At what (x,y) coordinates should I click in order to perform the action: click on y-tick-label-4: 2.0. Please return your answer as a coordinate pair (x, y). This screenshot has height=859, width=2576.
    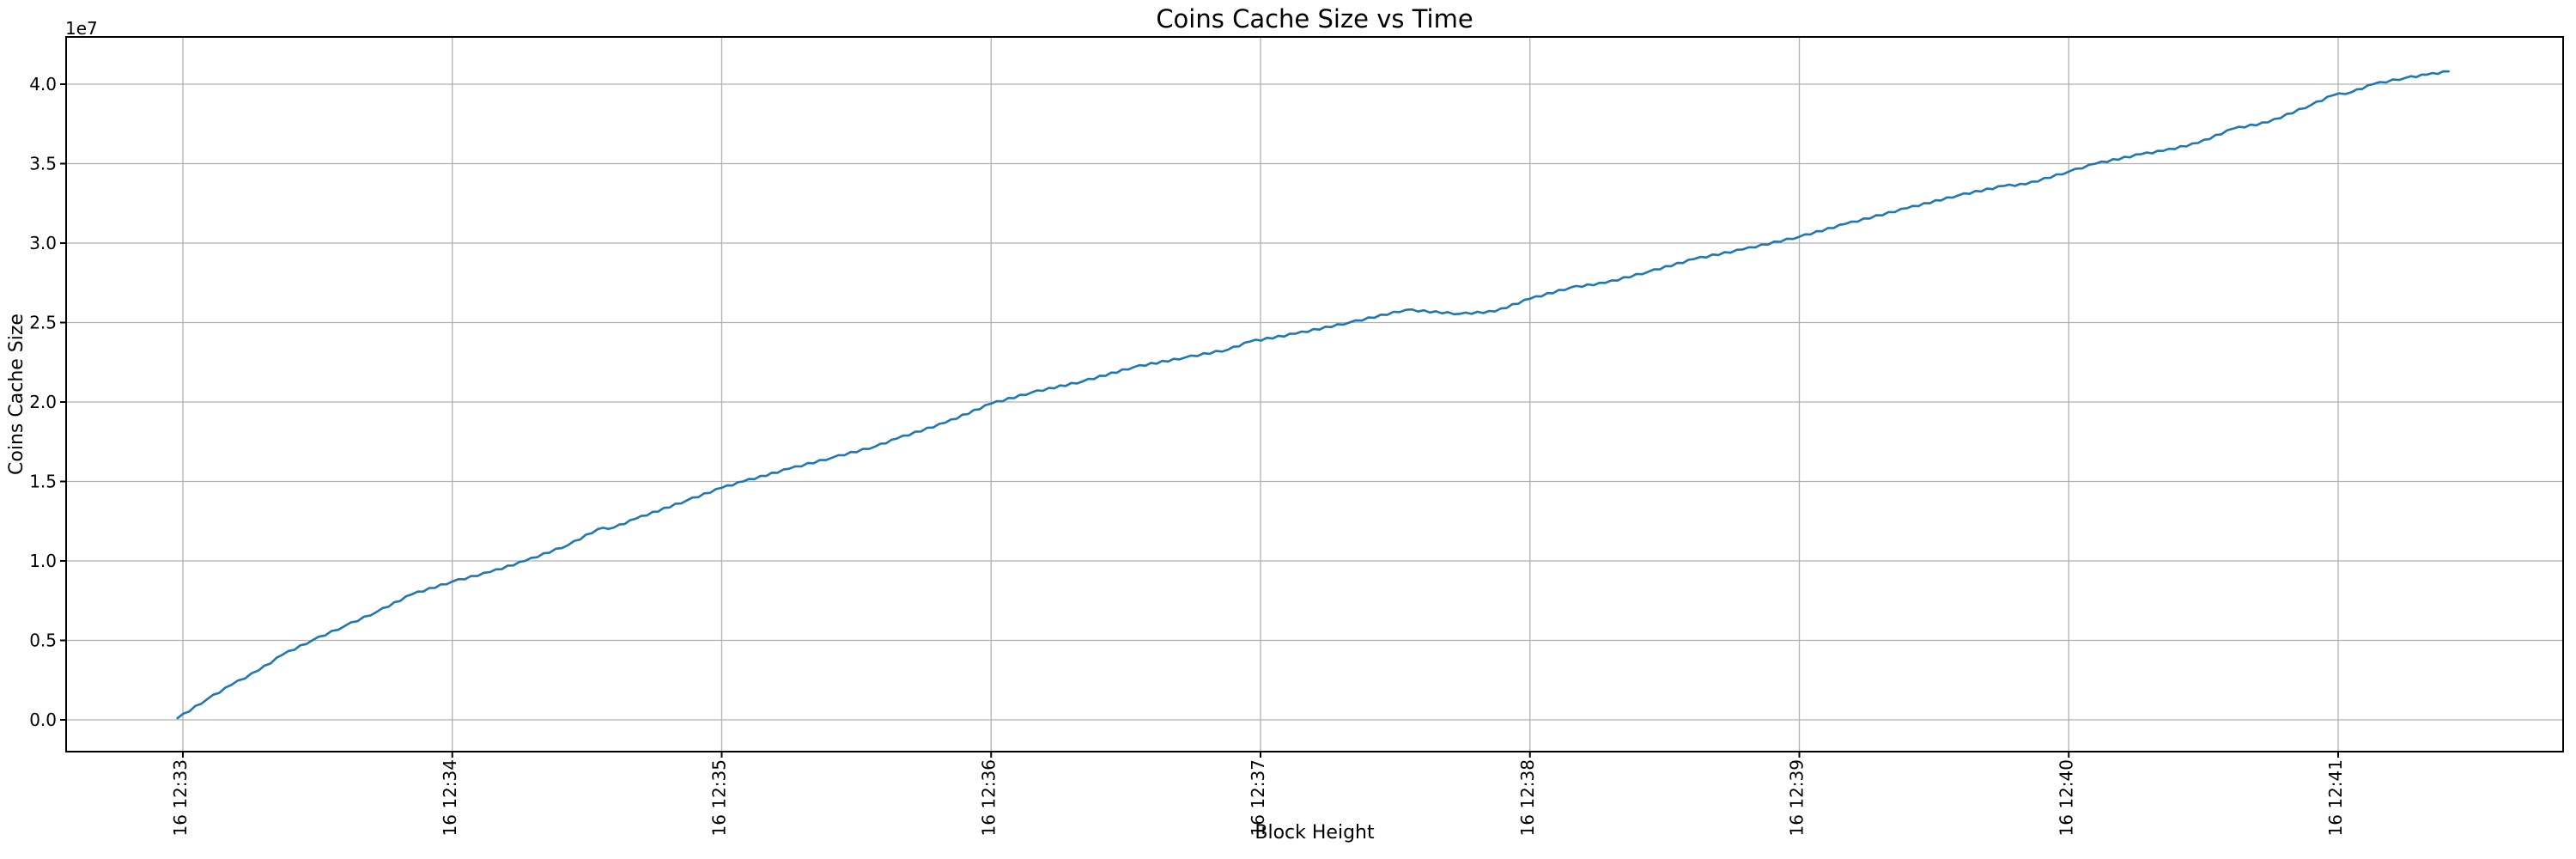
    Looking at the image, I should click on (43, 402).